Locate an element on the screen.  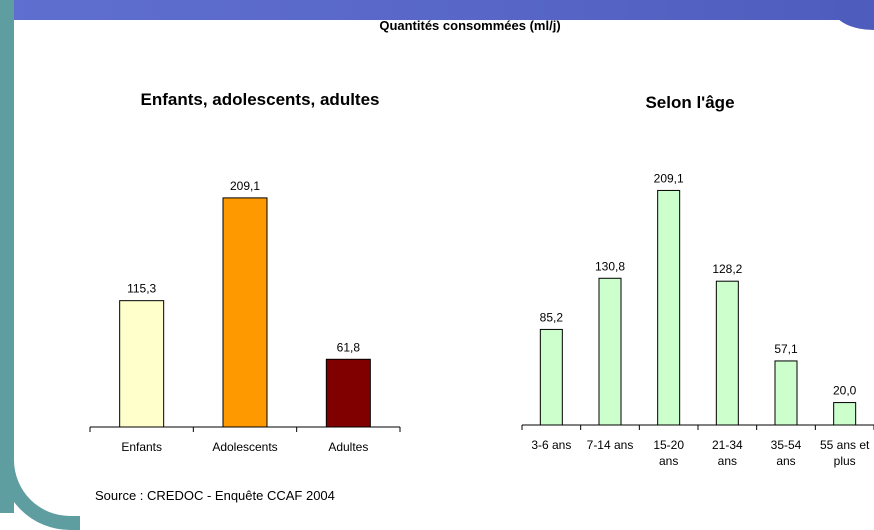
left-category-label: Enfants is located at coordinates (141, 447).